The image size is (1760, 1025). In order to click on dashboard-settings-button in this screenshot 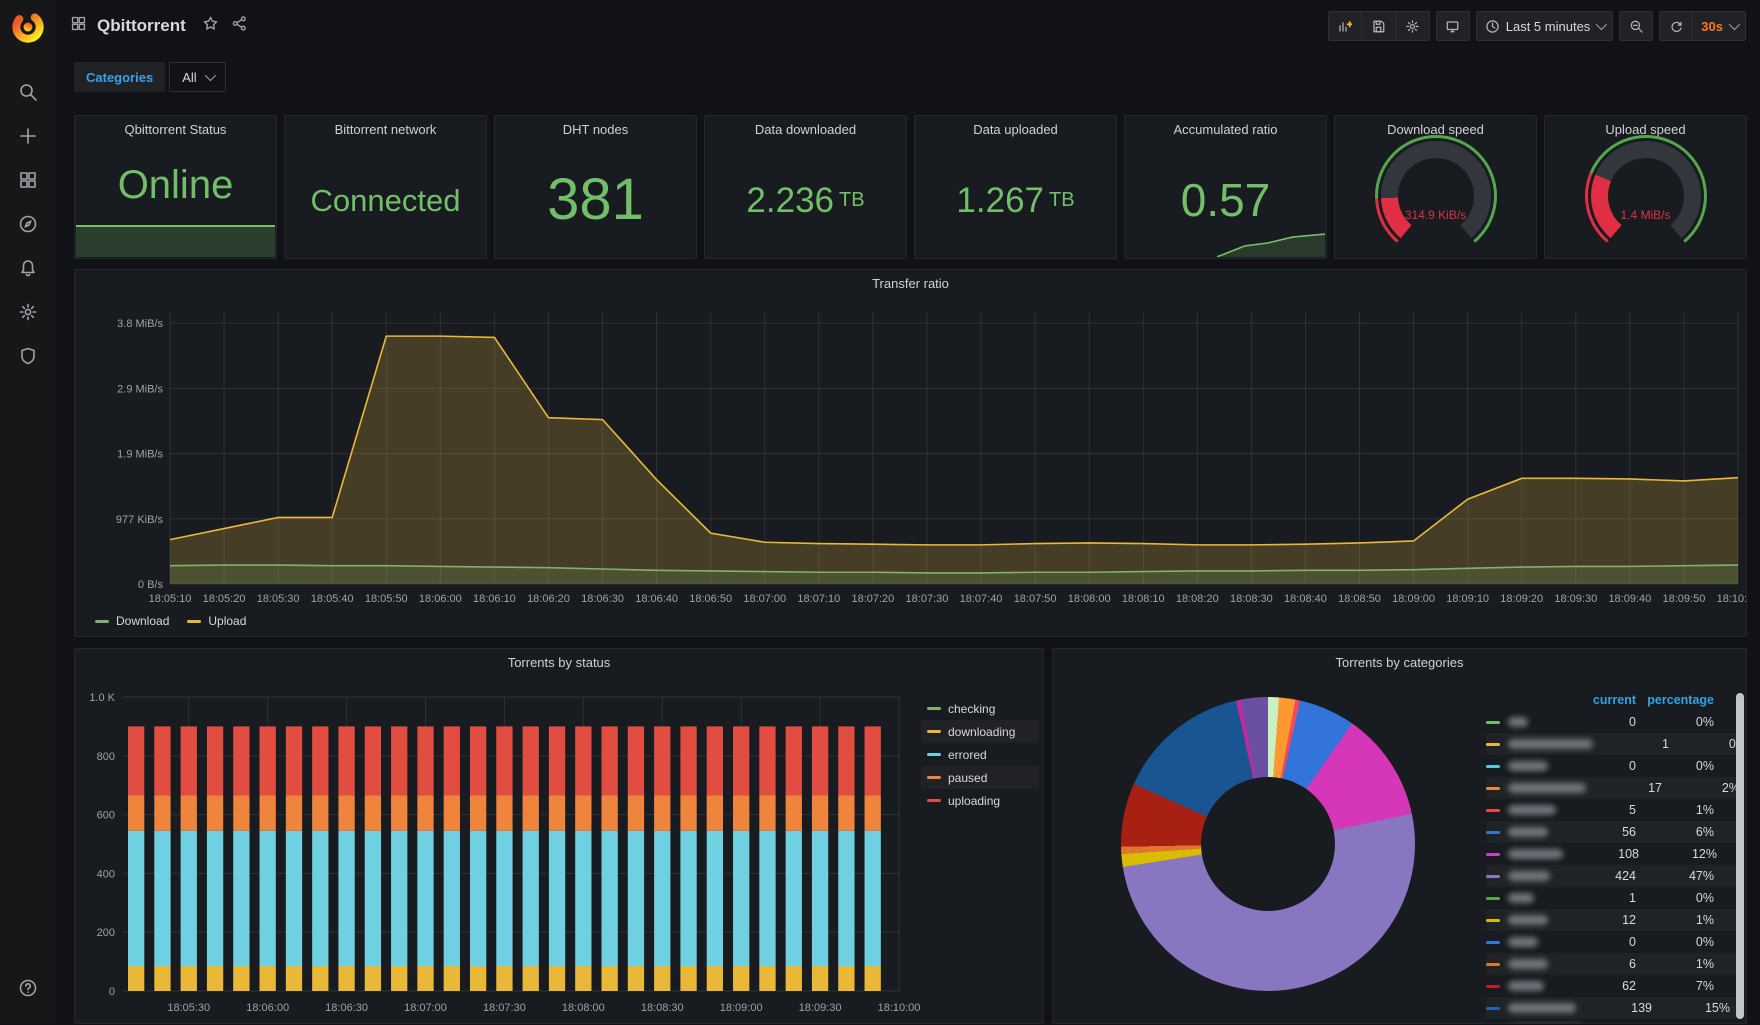, I will do `click(1413, 26)`.